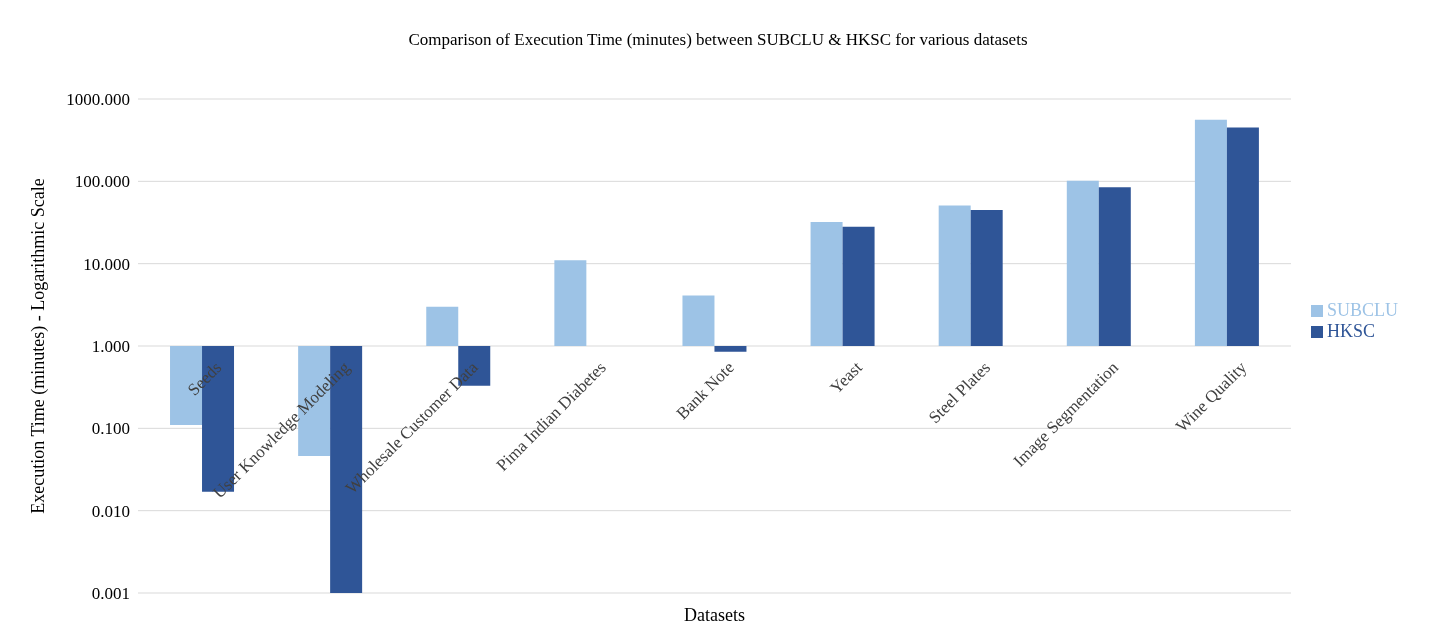 The image size is (1439, 642). Describe the element at coordinates (714, 615) in the screenshot. I see `x-axis-title: Datasets` at that location.